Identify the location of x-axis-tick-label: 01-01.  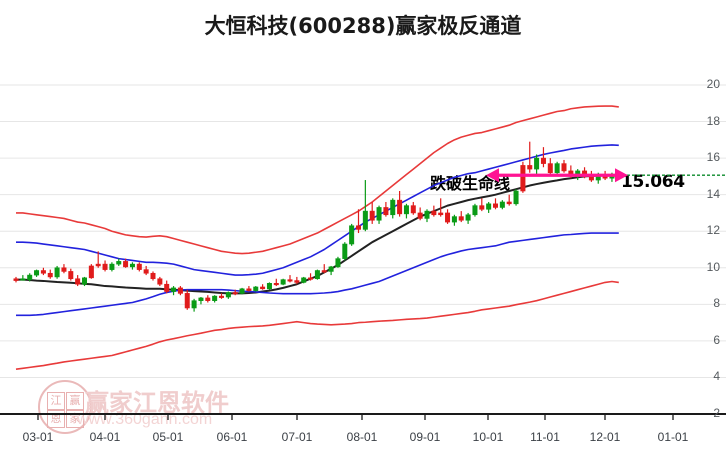
(673, 437).